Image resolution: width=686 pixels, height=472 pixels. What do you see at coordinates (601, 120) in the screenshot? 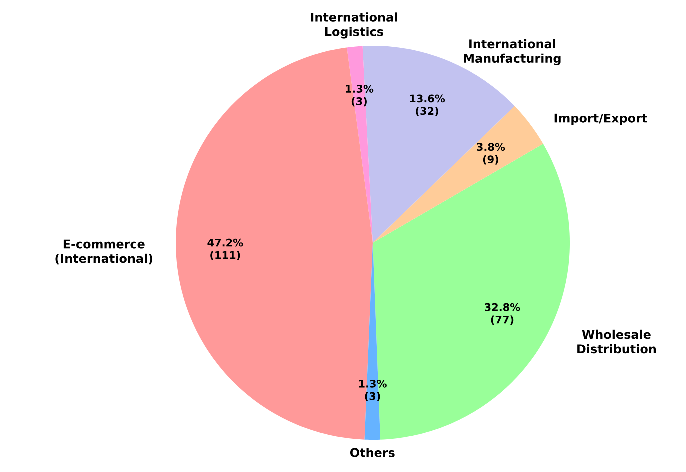
I see `slice-label: Import/Export` at bounding box center [601, 120].